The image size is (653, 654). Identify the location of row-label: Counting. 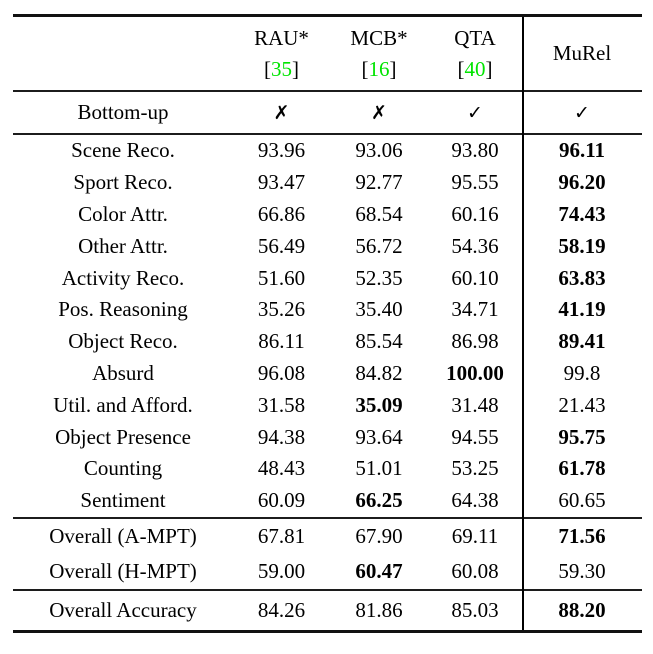
(123, 468).